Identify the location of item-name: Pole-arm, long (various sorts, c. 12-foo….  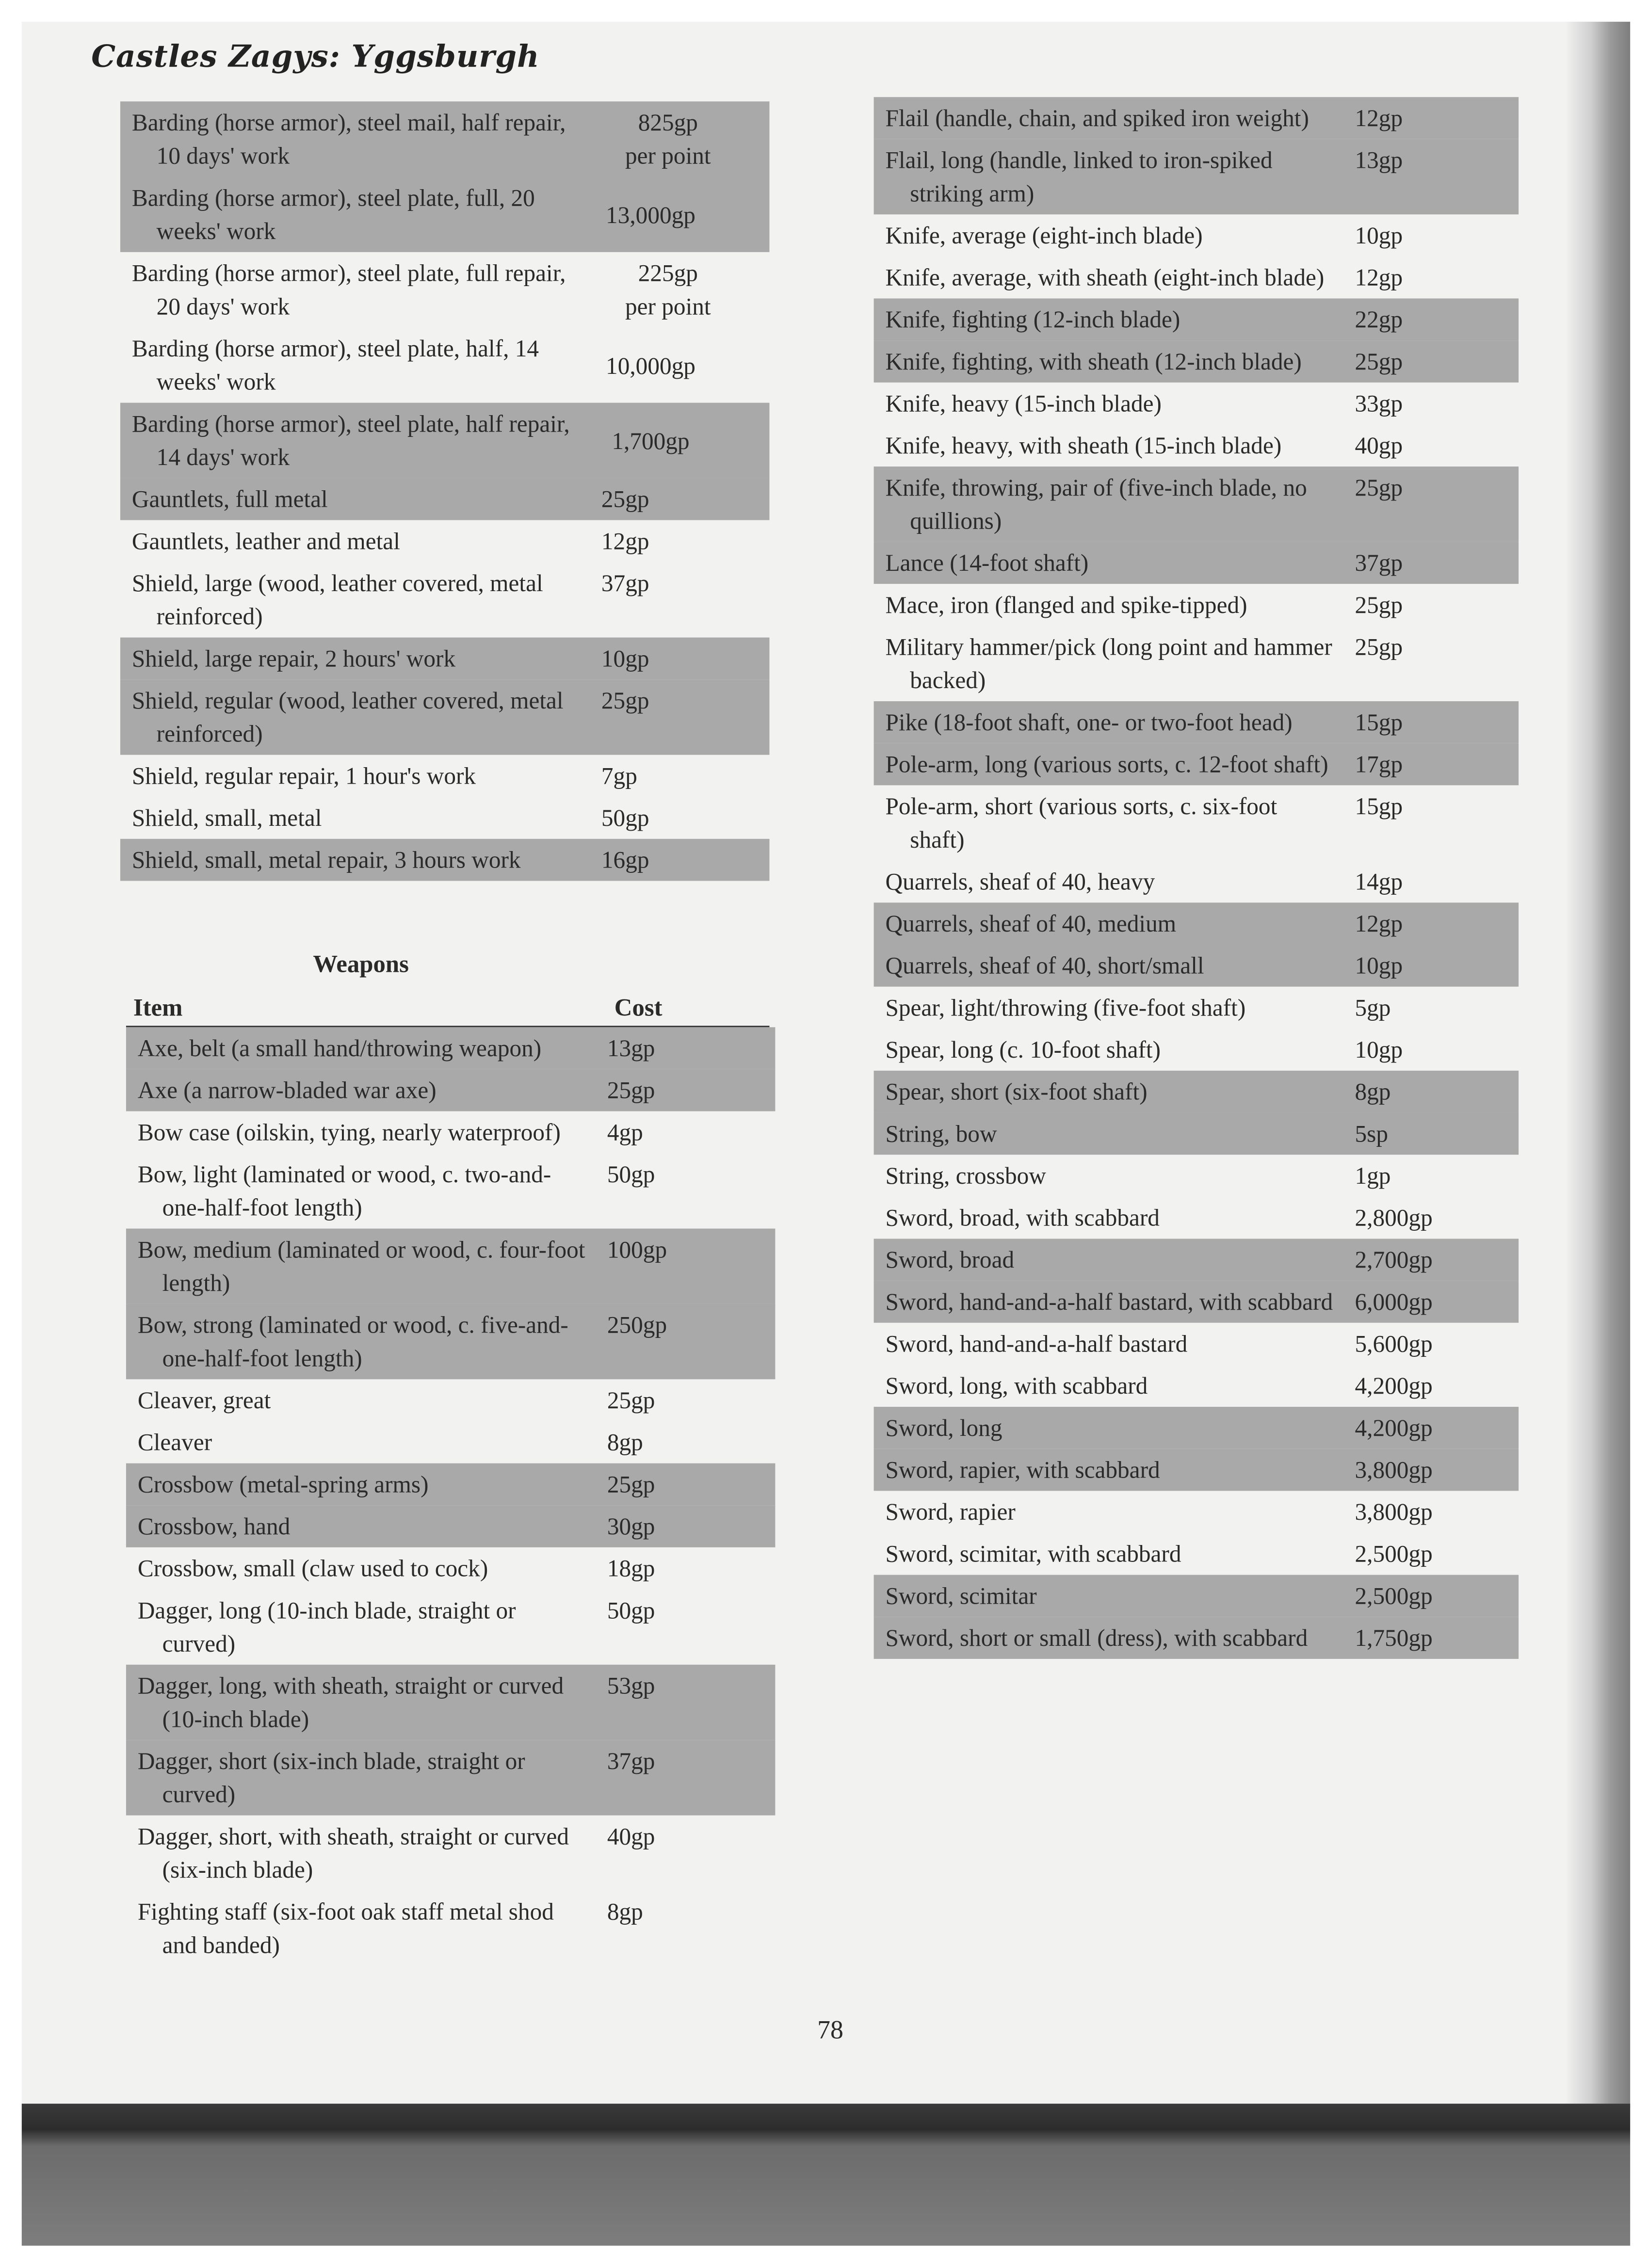
(1106, 764).